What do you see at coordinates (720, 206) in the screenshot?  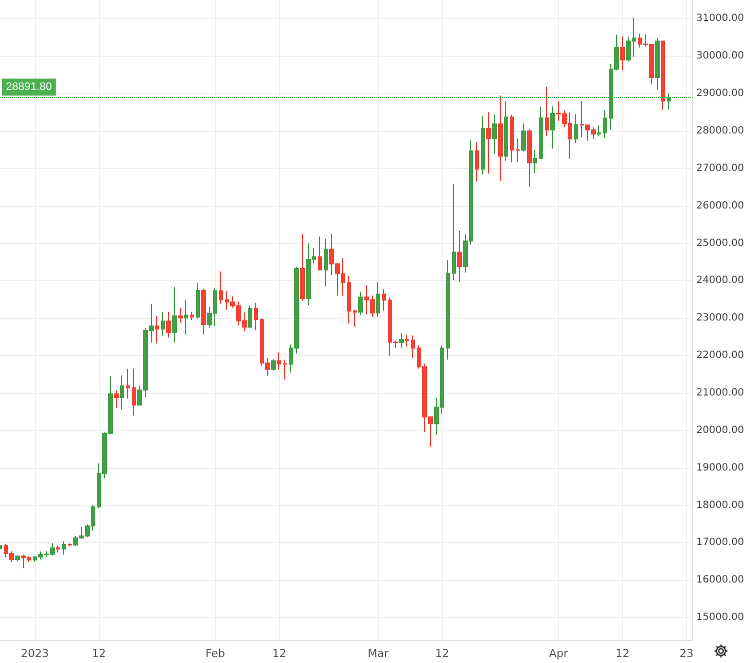 I see `y-tick-label: 26000.00` at bounding box center [720, 206].